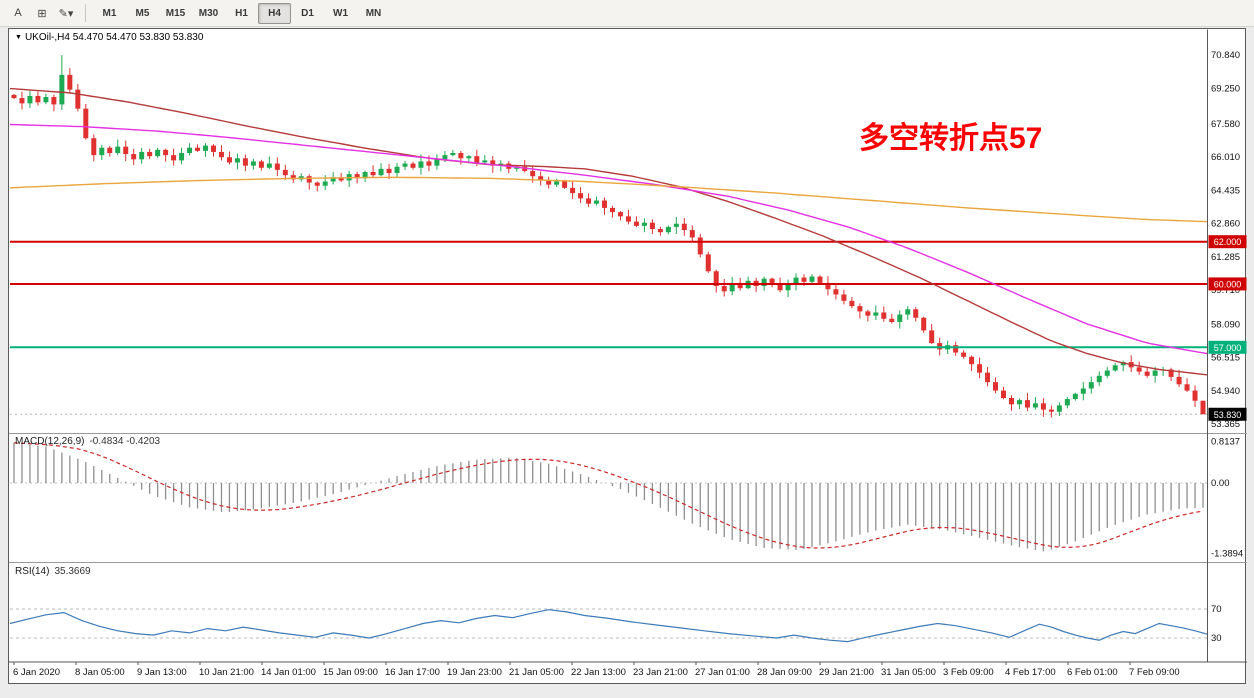  Describe the element at coordinates (1225, 324) in the screenshot. I see `price-axis-label: 58.090` at that location.